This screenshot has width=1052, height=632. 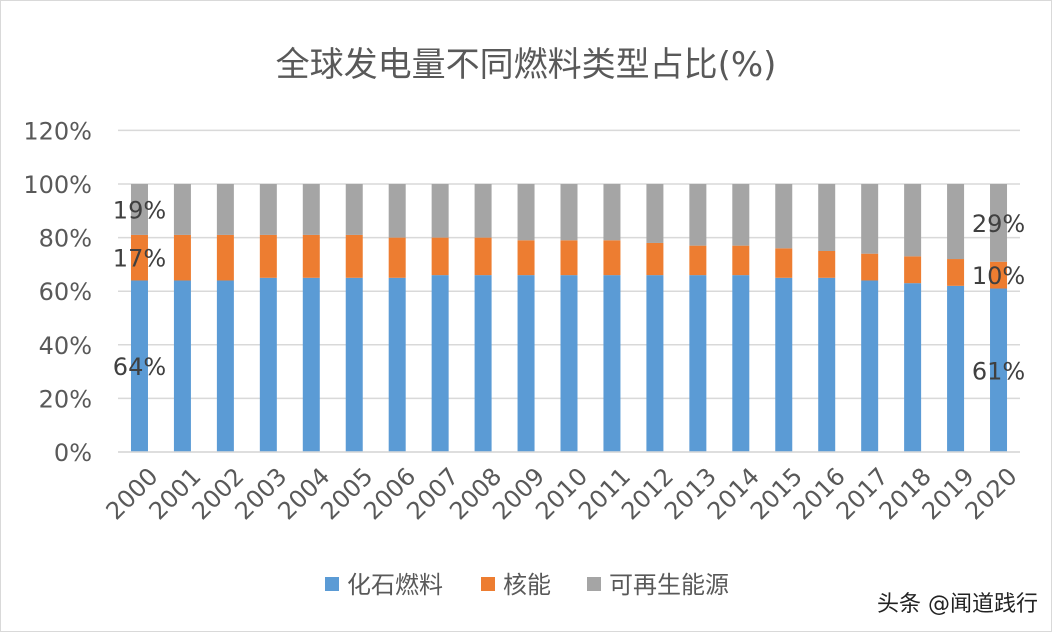 I want to click on data-label: 19%, so click(x=139, y=210).